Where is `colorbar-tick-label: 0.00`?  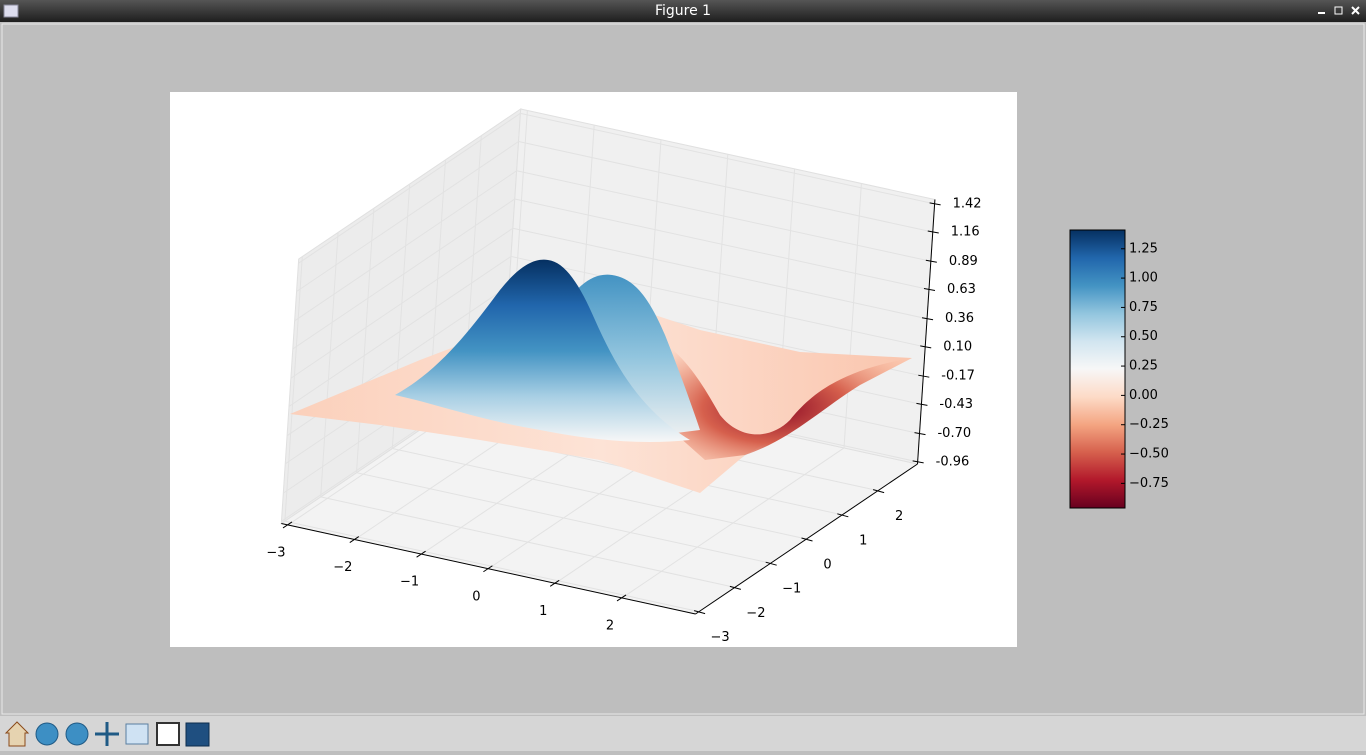 colorbar-tick-label: 0.00 is located at coordinates (1143, 395).